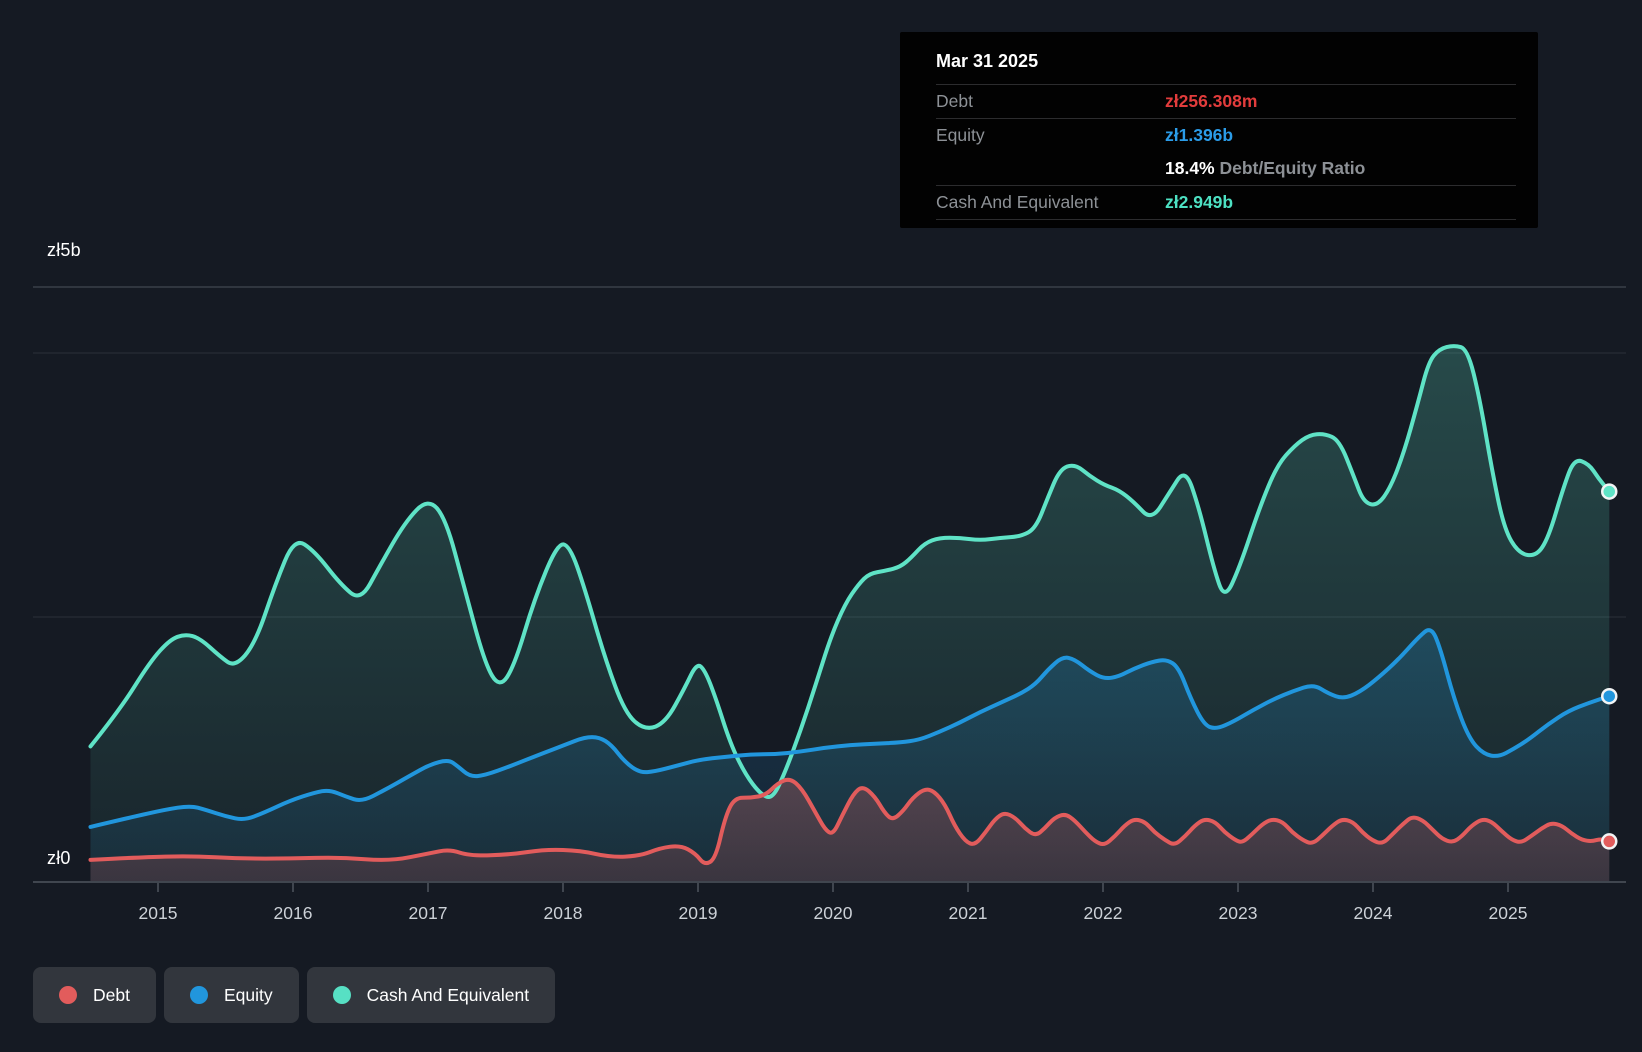 This screenshot has height=1052, width=1642. I want to click on tooltip-row: Equity zł1.396b, so click(1226, 135).